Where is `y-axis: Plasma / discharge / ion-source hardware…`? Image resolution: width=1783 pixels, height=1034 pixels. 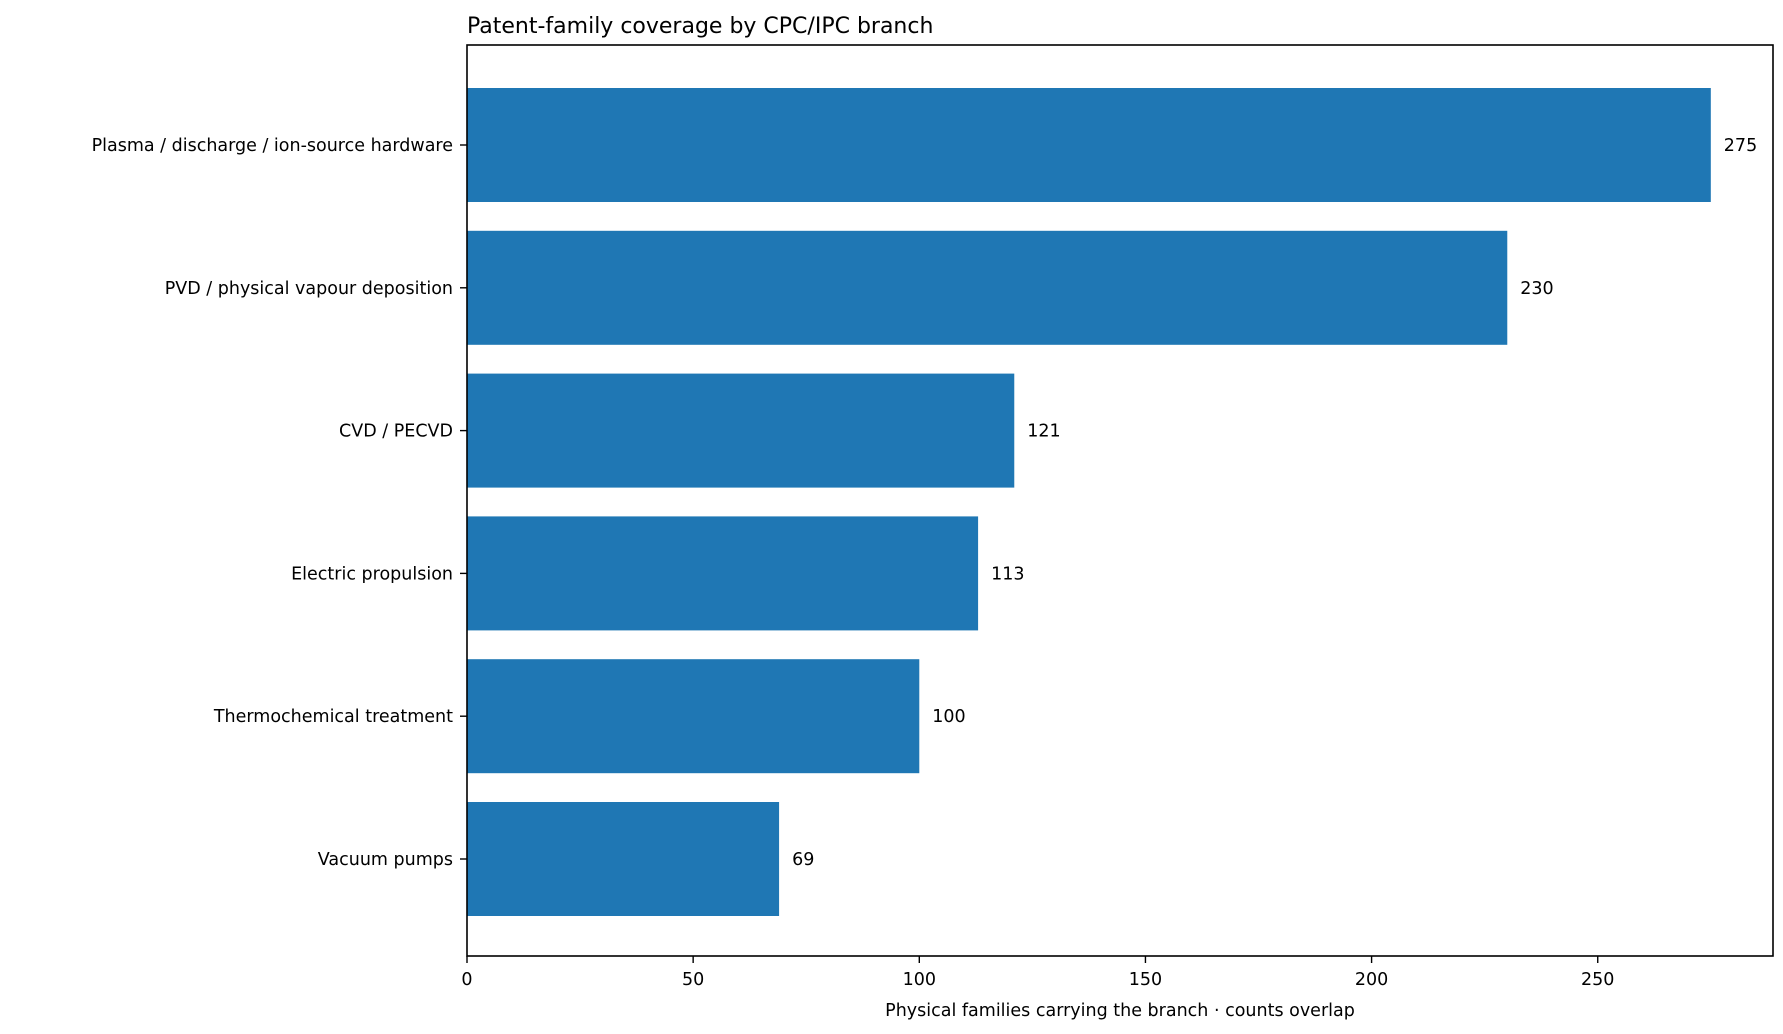 y-axis: Plasma / discharge / ion-source hardware… is located at coordinates (279, 503).